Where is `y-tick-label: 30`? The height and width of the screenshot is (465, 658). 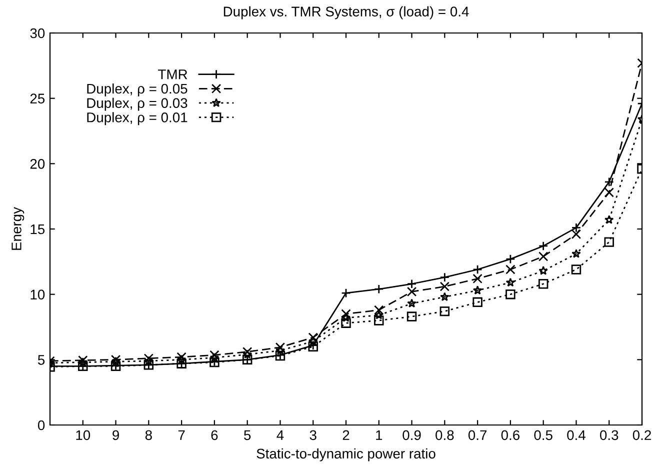 y-tick-label: 30 is located at coordinates (37, 33).